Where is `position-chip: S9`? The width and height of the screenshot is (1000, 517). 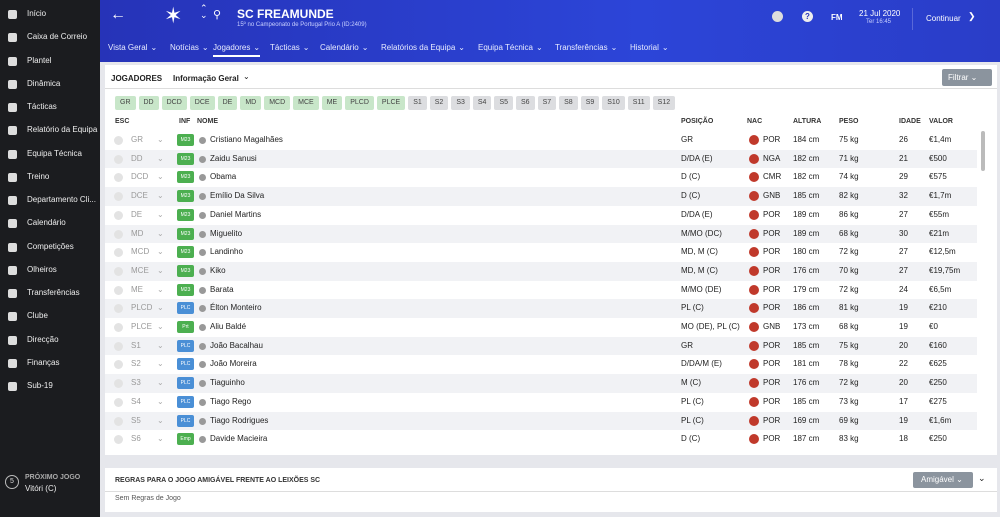
position-chip: S9 is located at coordinates (590, 103).